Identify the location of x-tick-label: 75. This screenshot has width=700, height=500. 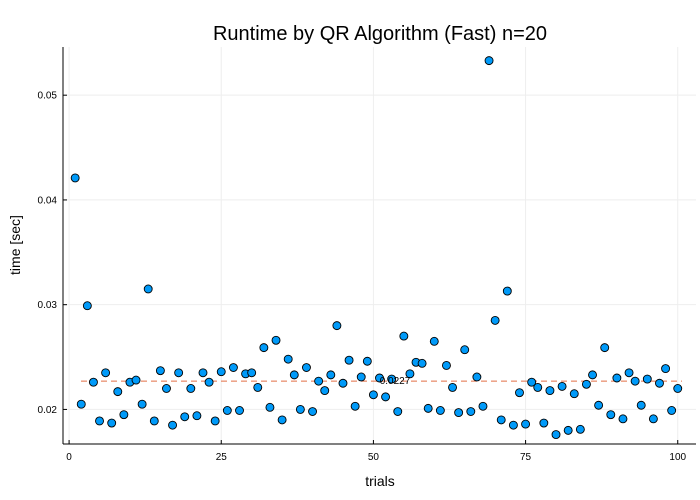
(526, 457).